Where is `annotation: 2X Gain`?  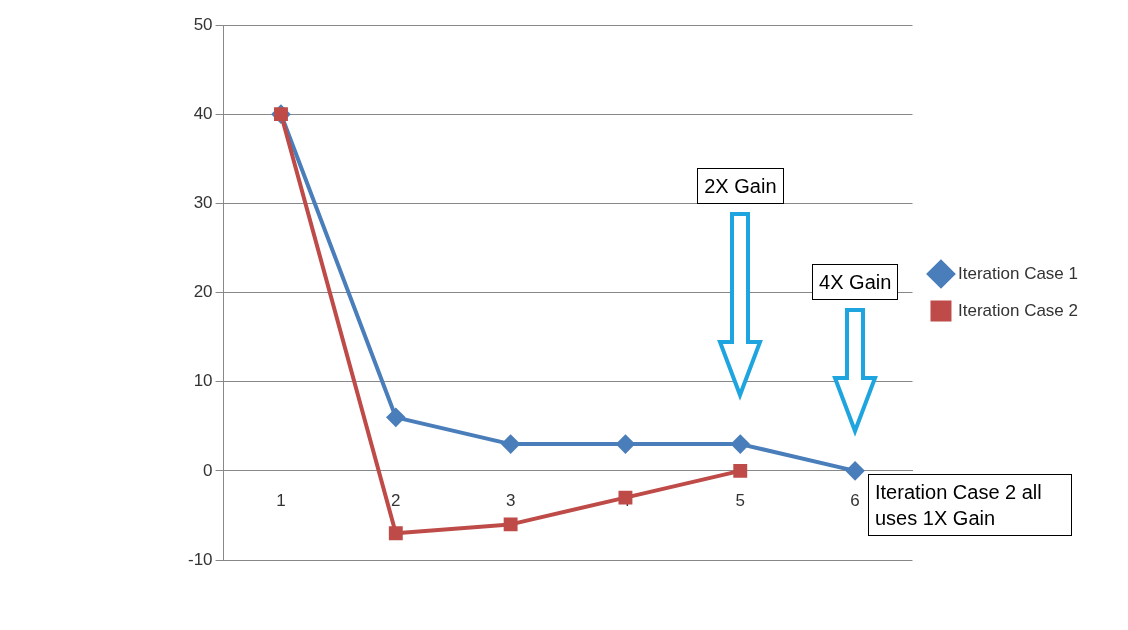 annotation: 2X Gain is located at coordinates (740, 186).